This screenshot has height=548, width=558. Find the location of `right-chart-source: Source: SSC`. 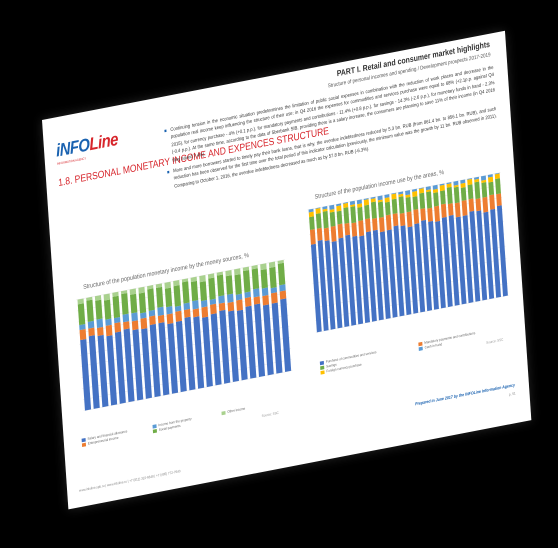

right-chart-source: Source: SSC is located at coordinates (495, 341).